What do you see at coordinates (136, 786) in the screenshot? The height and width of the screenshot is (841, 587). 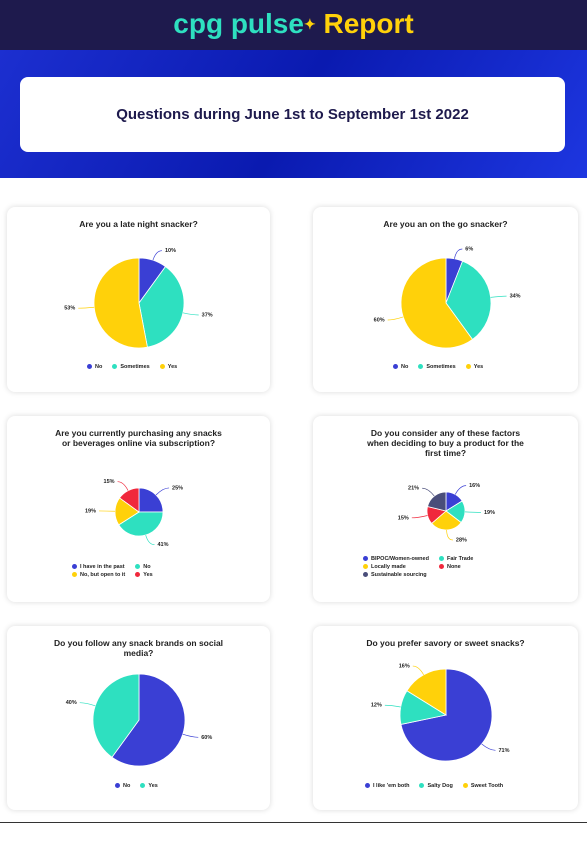 I see `legend: No Yes` at bounding box center [136, 786].